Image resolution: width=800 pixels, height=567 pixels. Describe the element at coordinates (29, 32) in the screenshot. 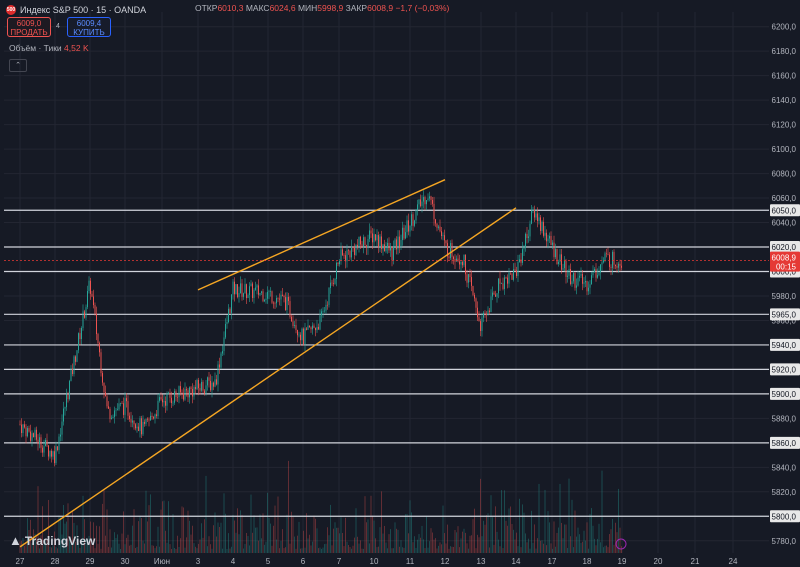

I see `sell-label: ПРОДАТЬ` at that location.